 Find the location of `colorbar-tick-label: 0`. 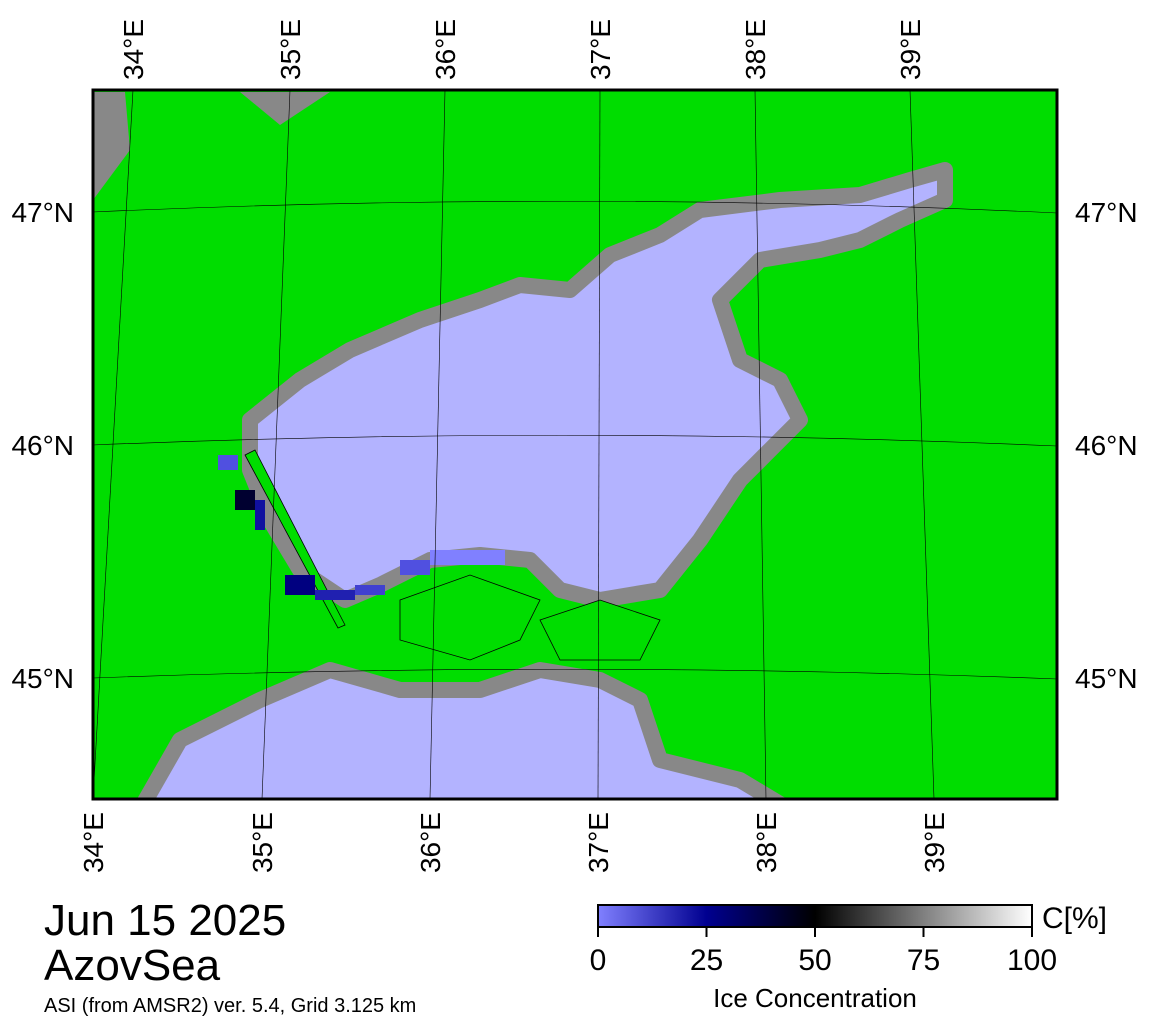

colorbar-tick-label: 0 is located at coordinates (598, 960).